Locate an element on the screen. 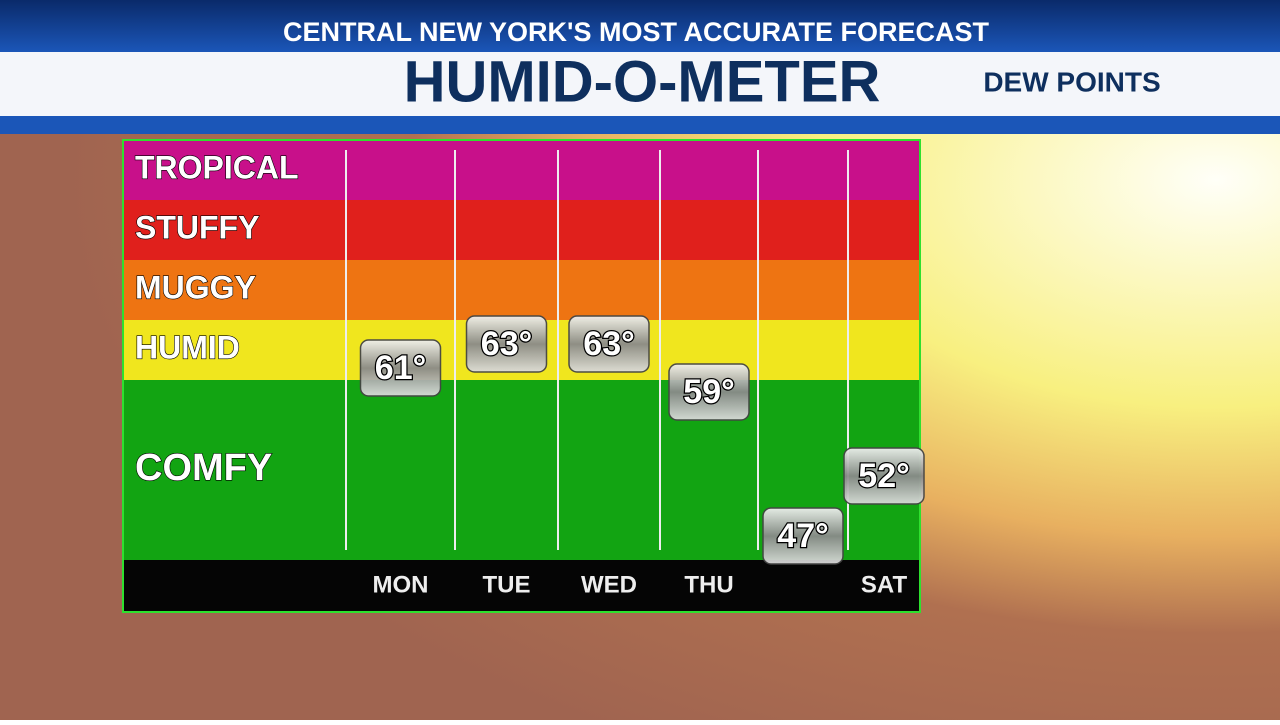  title-bar is located at coordinates (640, 84).